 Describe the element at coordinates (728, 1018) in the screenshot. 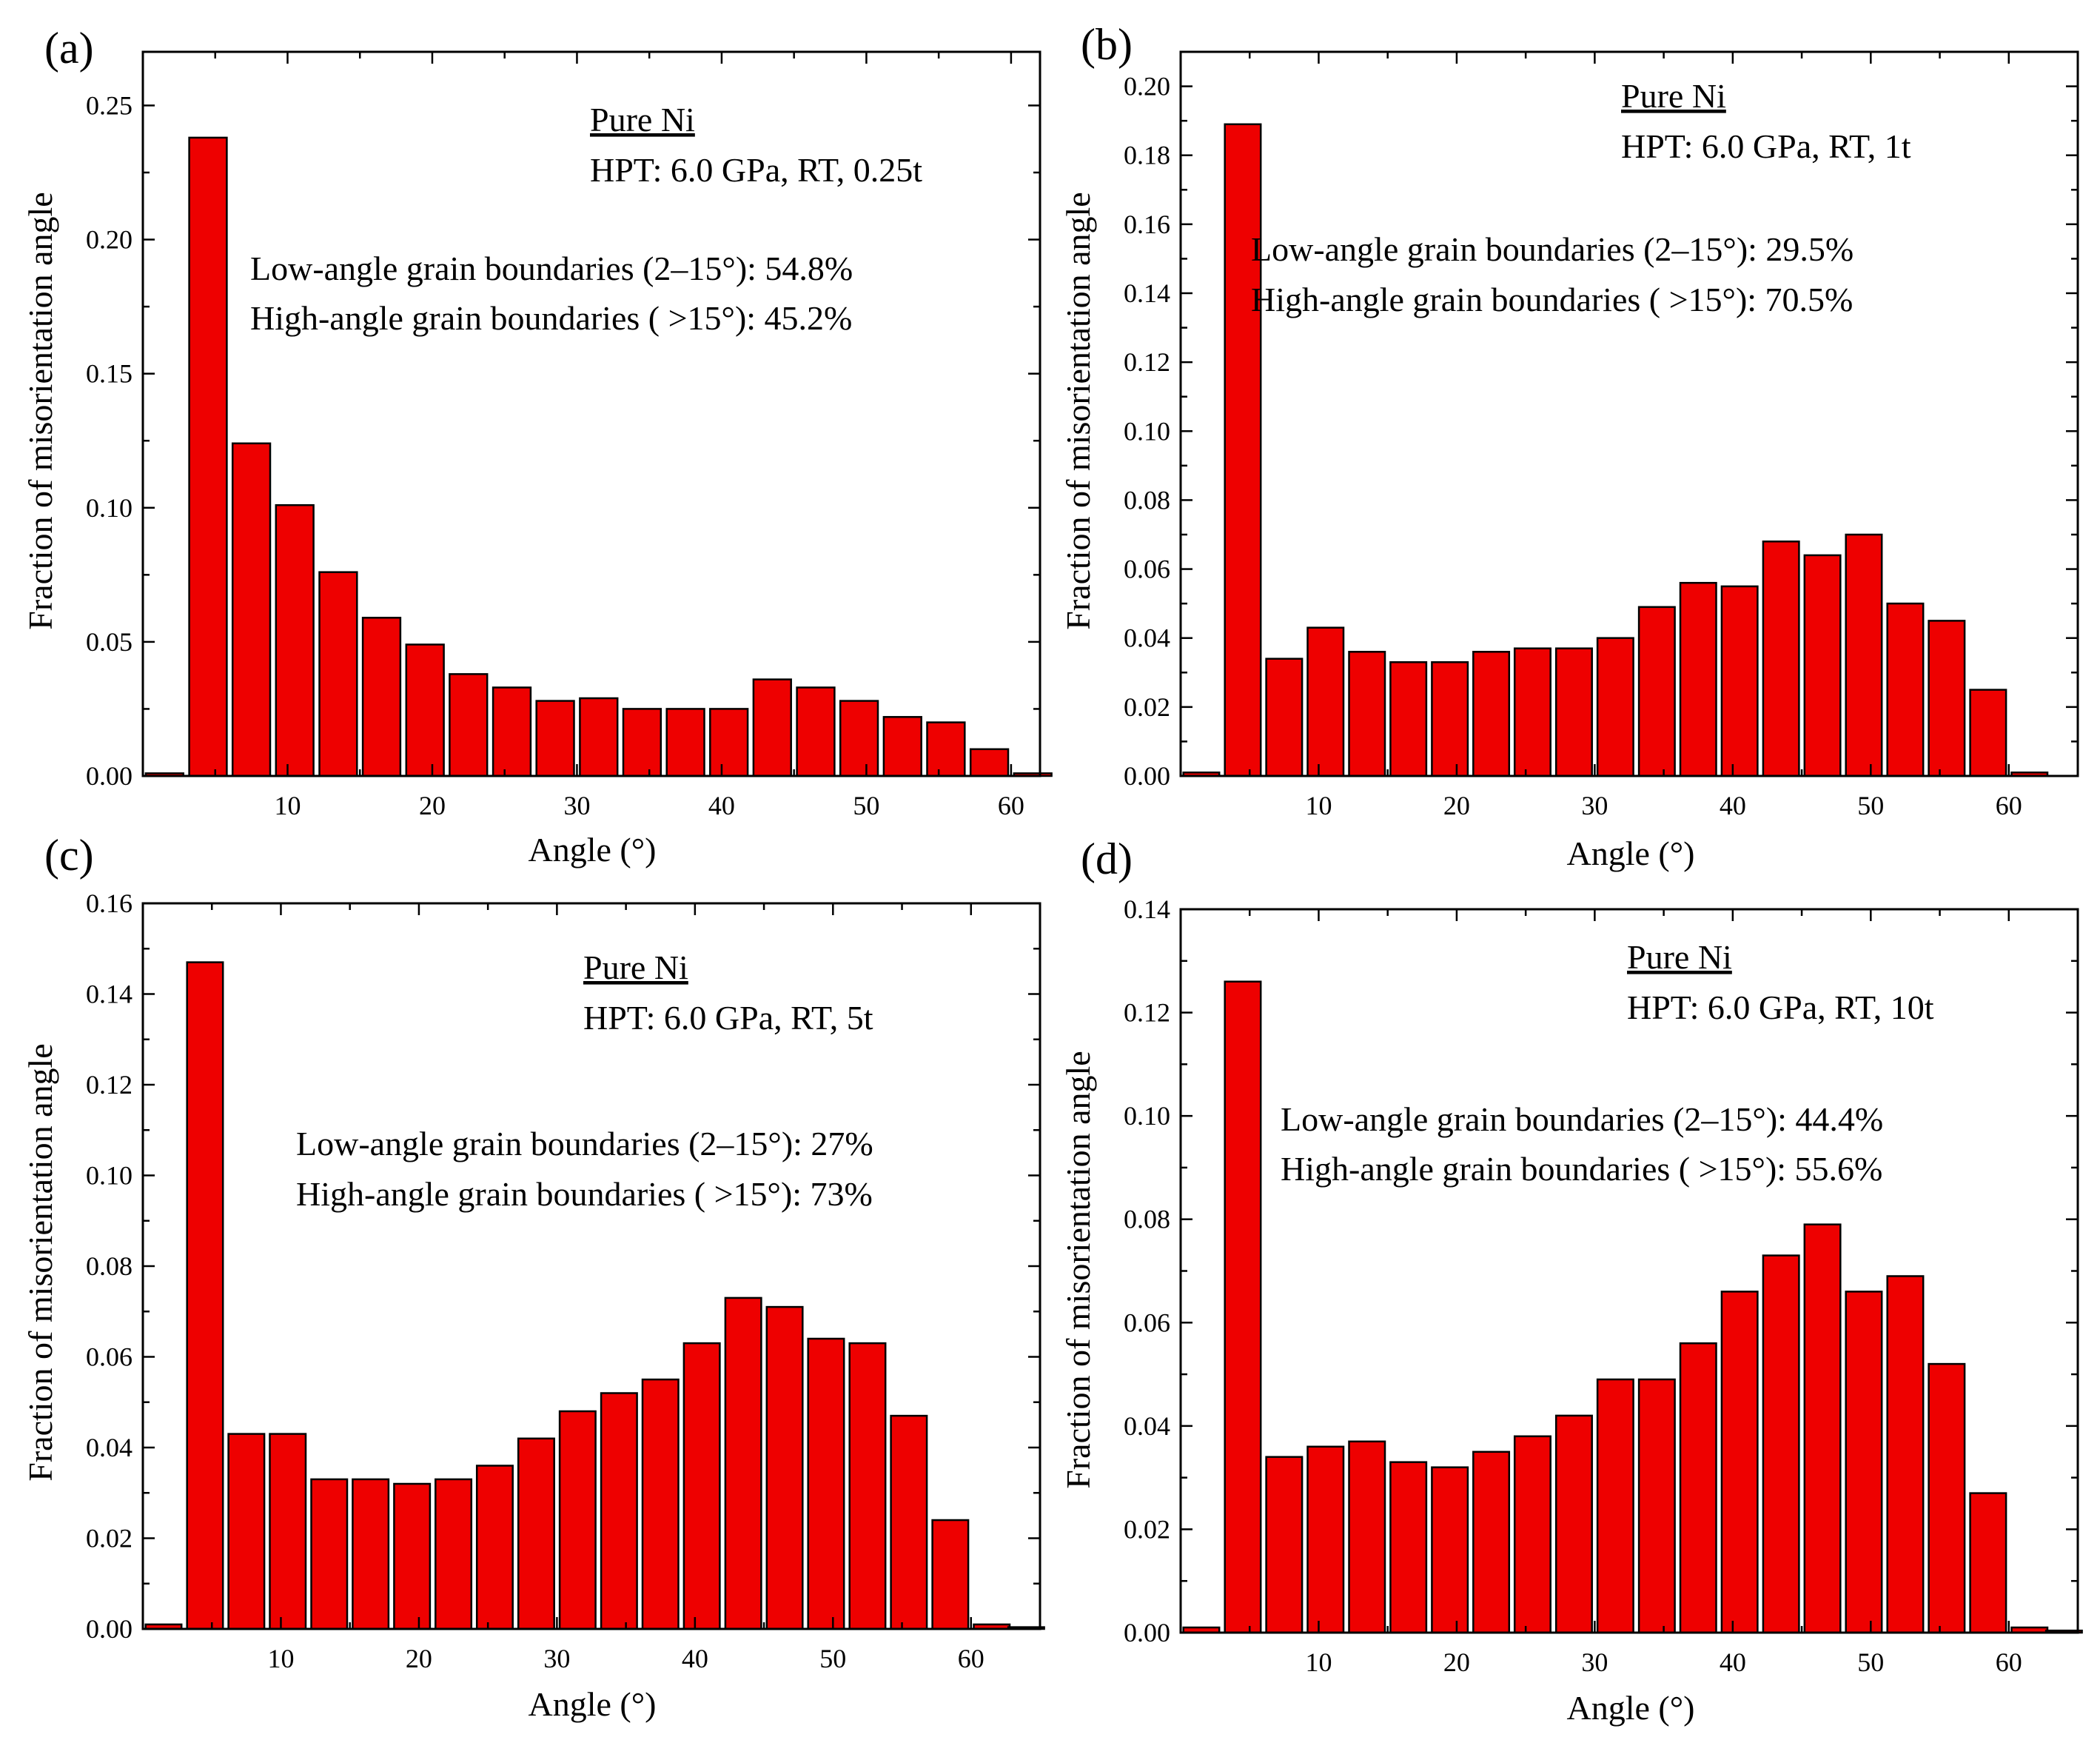

I see `panel-c-condition: HPT: 6.0 GPa, RT, 5t` at that location.